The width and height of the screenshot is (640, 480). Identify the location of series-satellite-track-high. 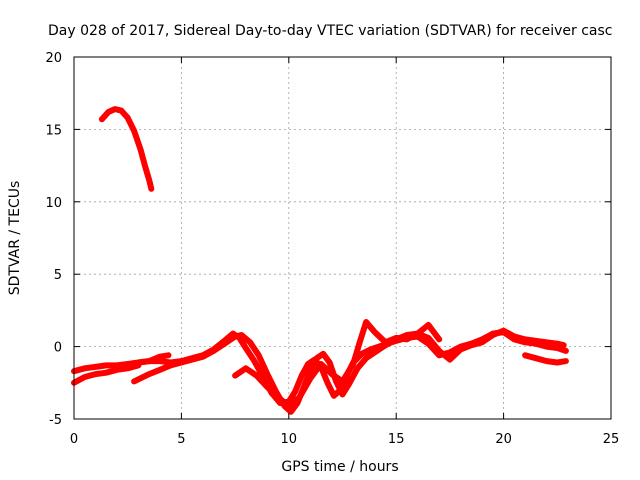
(126, 149).